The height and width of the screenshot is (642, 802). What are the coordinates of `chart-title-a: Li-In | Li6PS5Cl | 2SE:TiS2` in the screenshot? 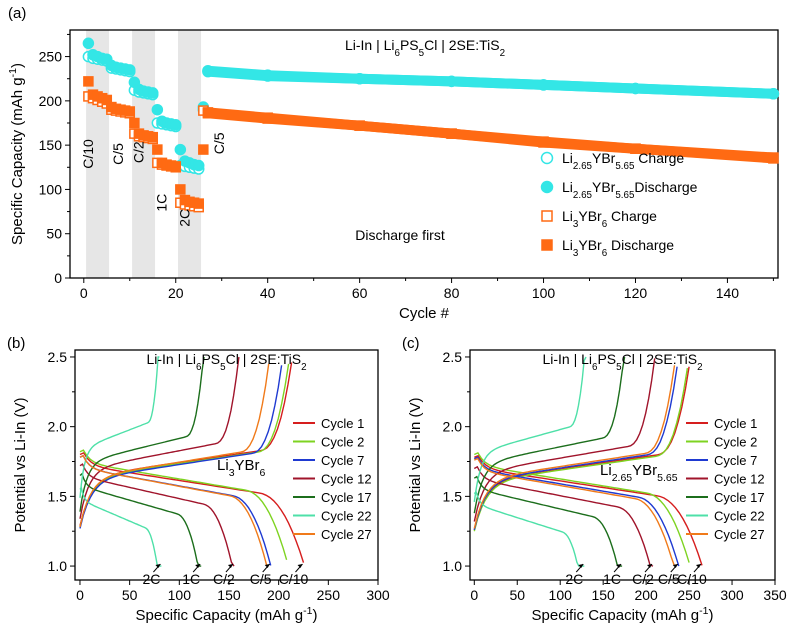 It's located at (425, 48).